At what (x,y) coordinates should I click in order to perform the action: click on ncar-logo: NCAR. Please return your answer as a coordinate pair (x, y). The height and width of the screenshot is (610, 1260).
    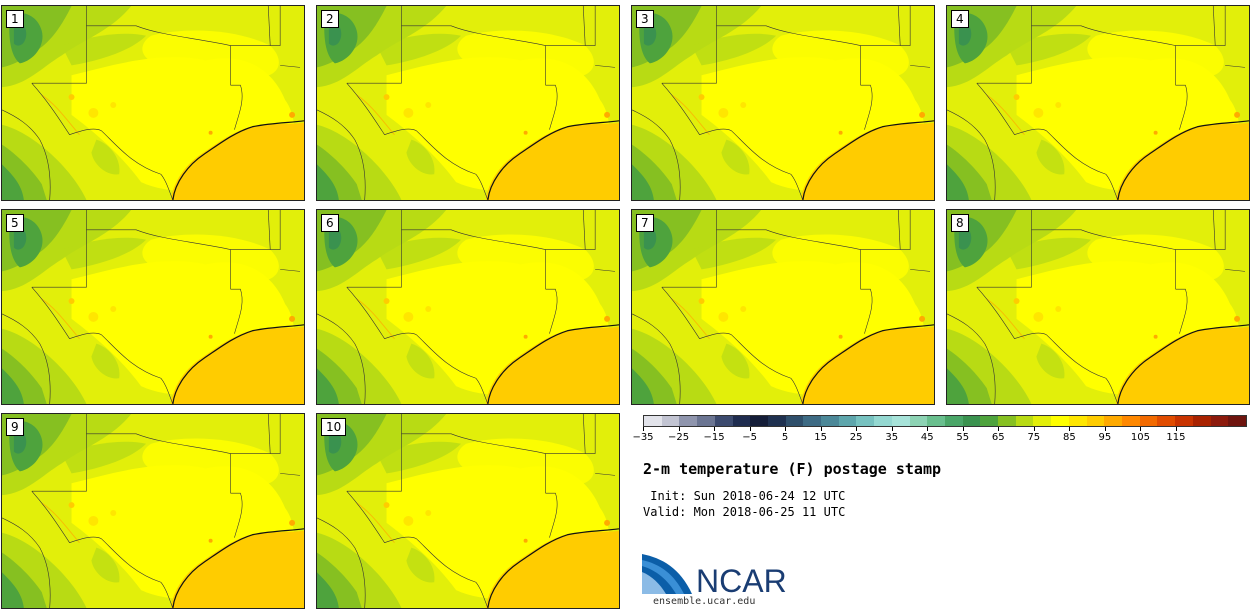
    Looking at the image, I should click on (714, 576).